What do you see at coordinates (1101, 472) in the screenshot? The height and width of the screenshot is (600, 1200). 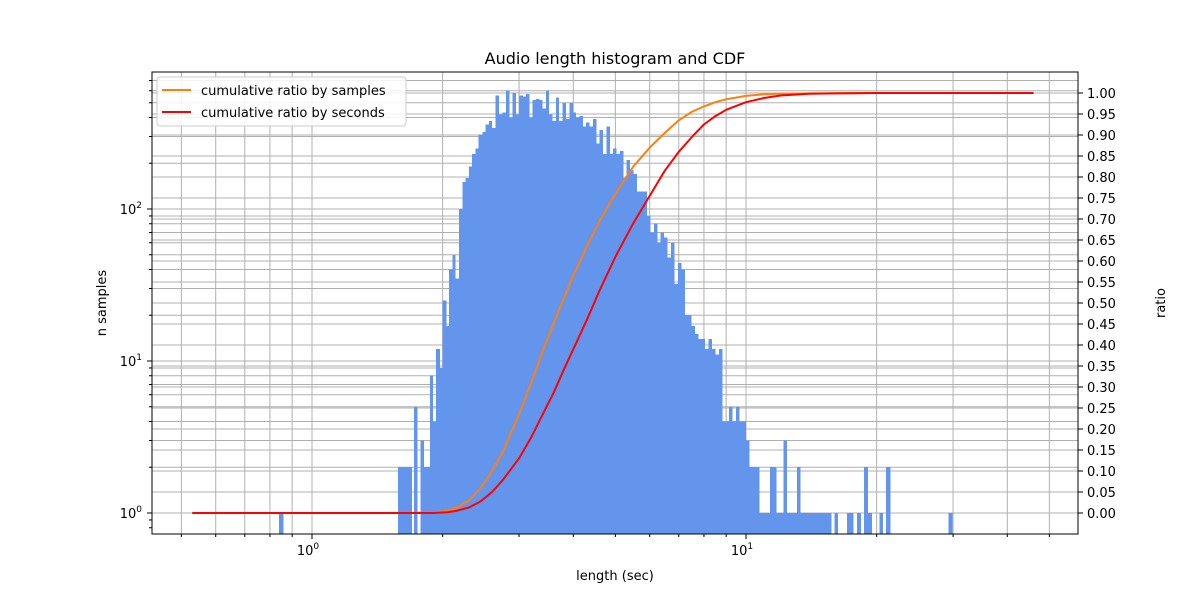 I see `y-right-tick-label: 0.10` at bounding box center [1101, 472].